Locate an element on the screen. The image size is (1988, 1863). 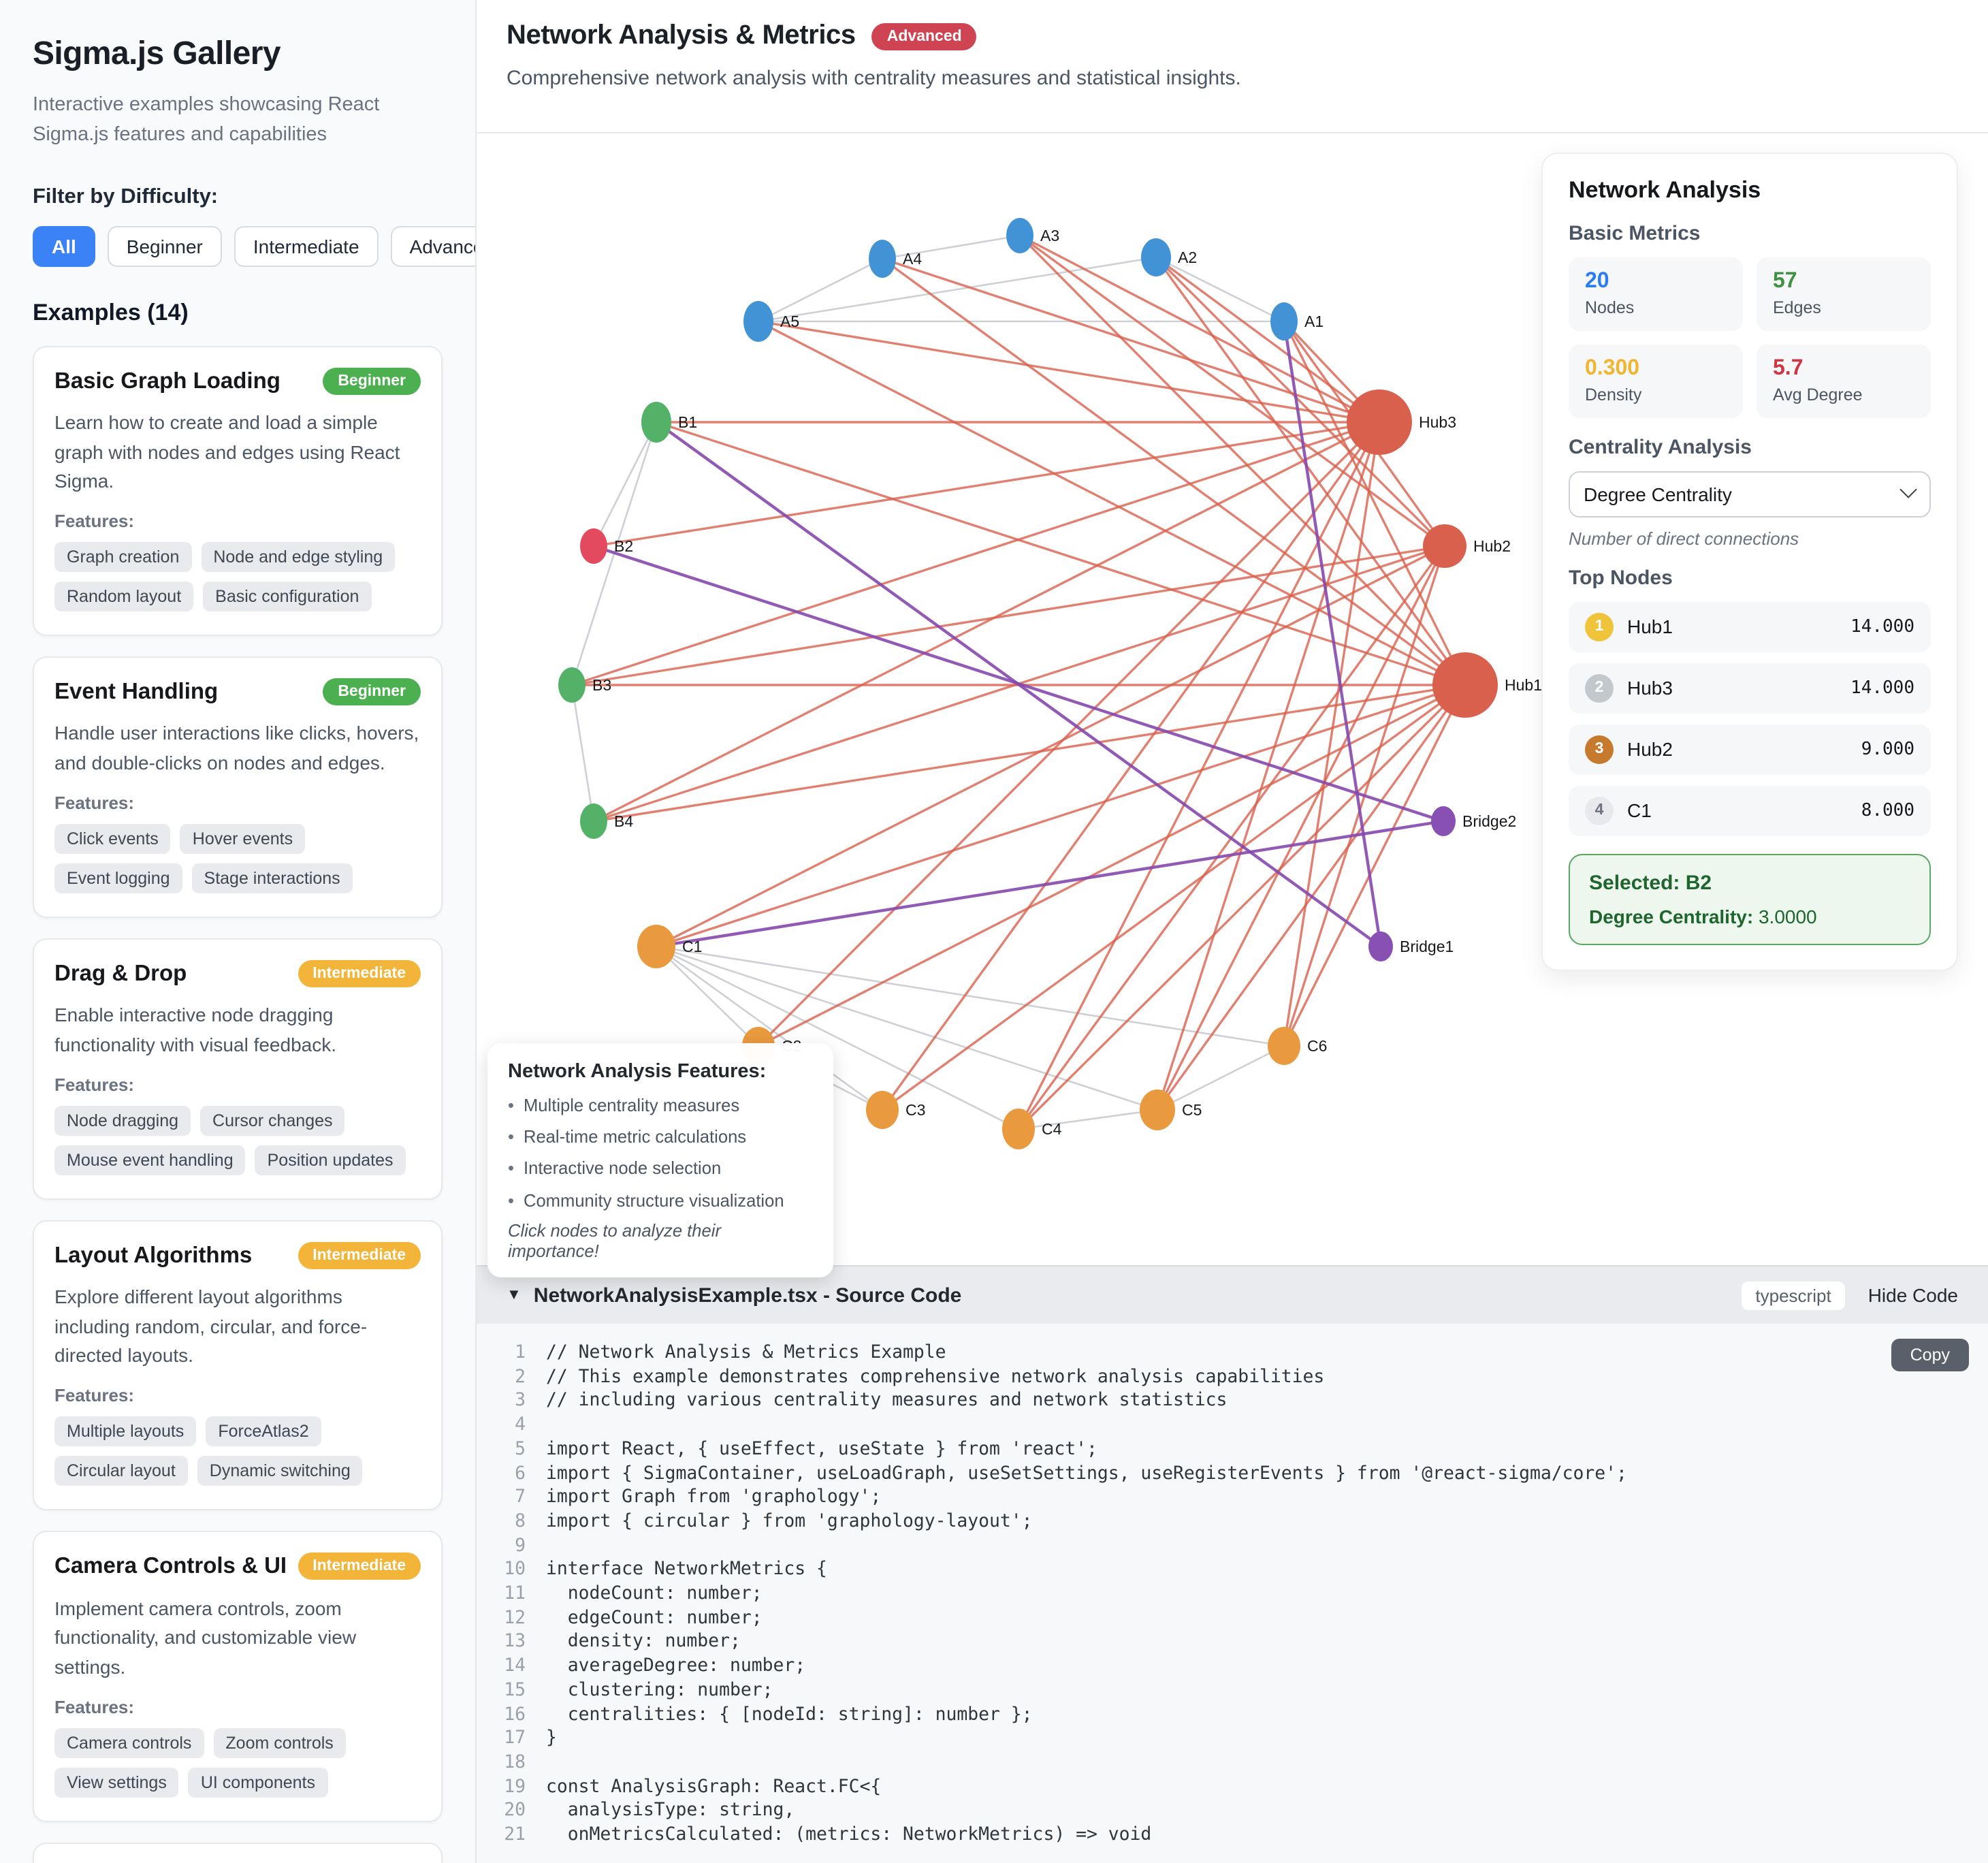
graph-node-A2 is located at coordinates (1156, 257).